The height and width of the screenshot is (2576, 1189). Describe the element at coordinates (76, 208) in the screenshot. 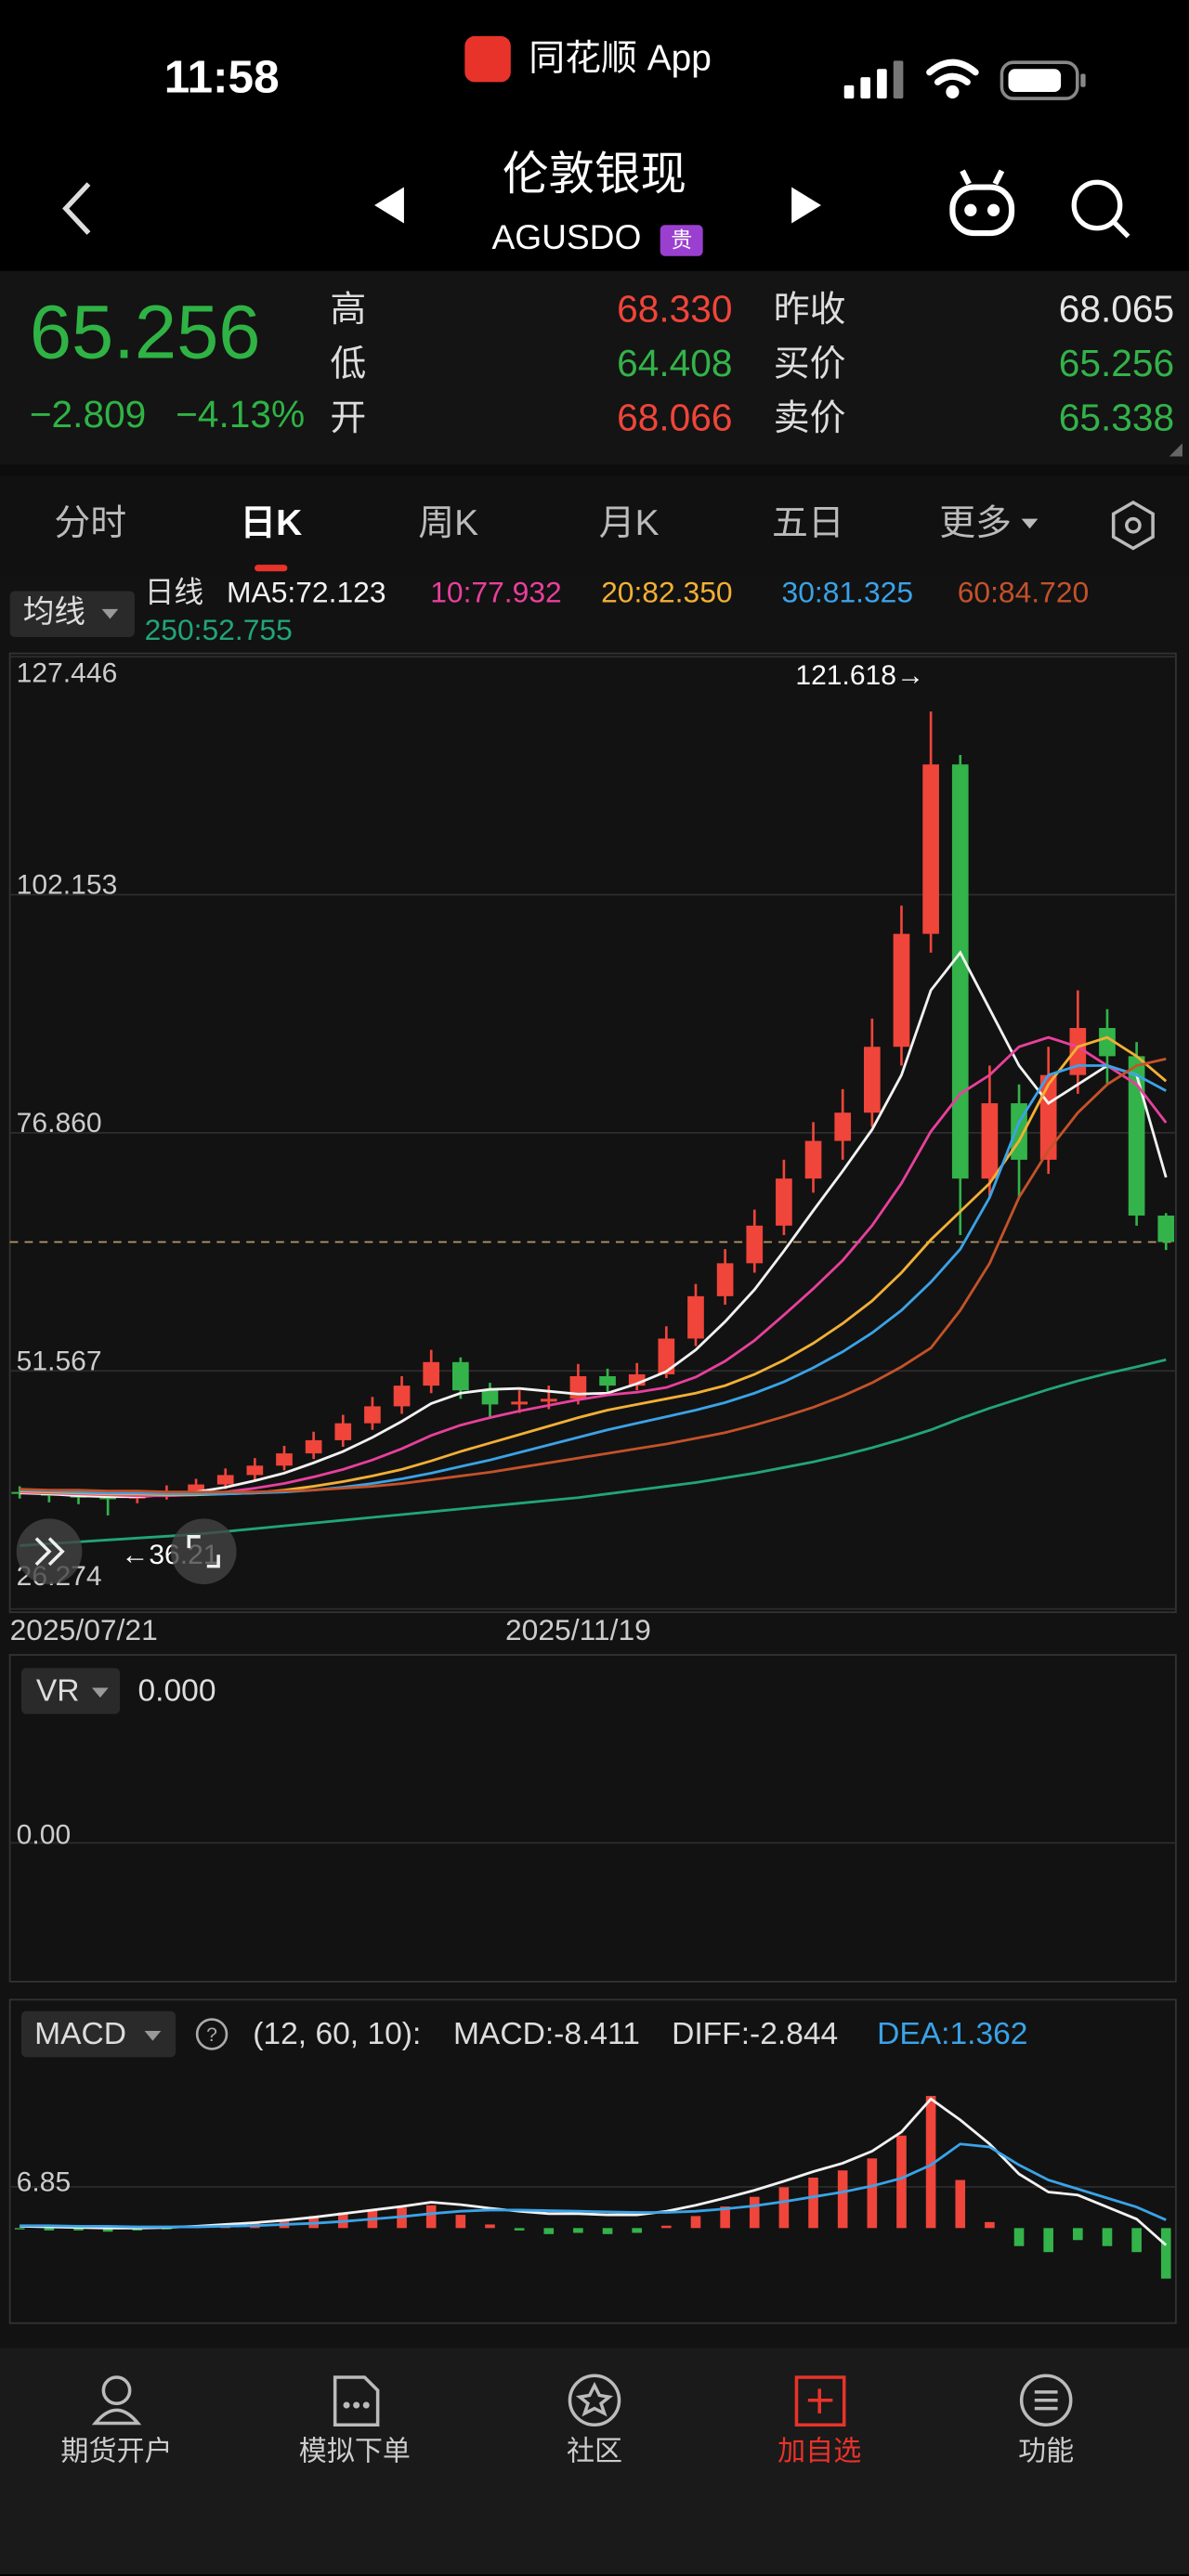

I see `back-button` at that location.